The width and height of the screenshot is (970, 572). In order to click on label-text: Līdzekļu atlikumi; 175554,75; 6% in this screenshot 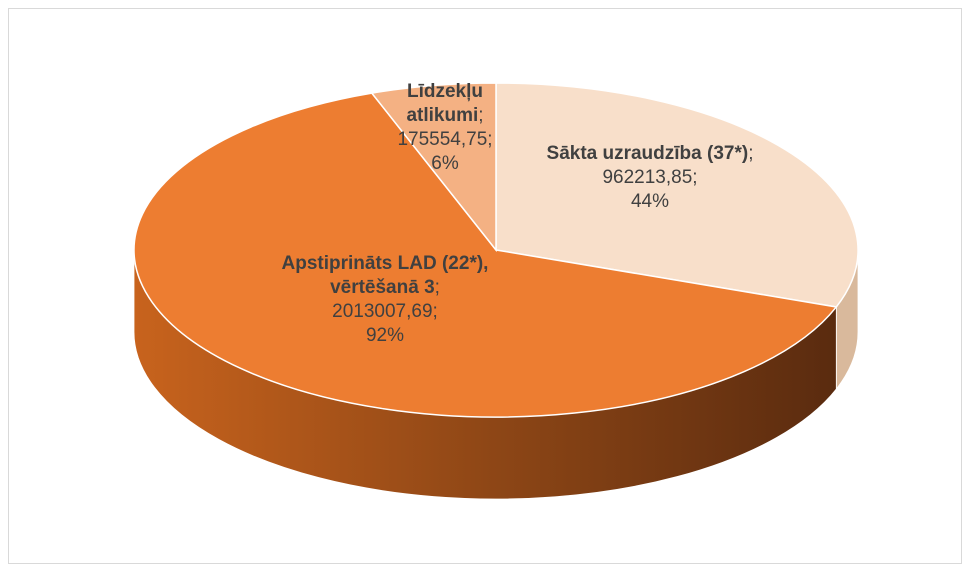, I will do `click(445, 128)`.